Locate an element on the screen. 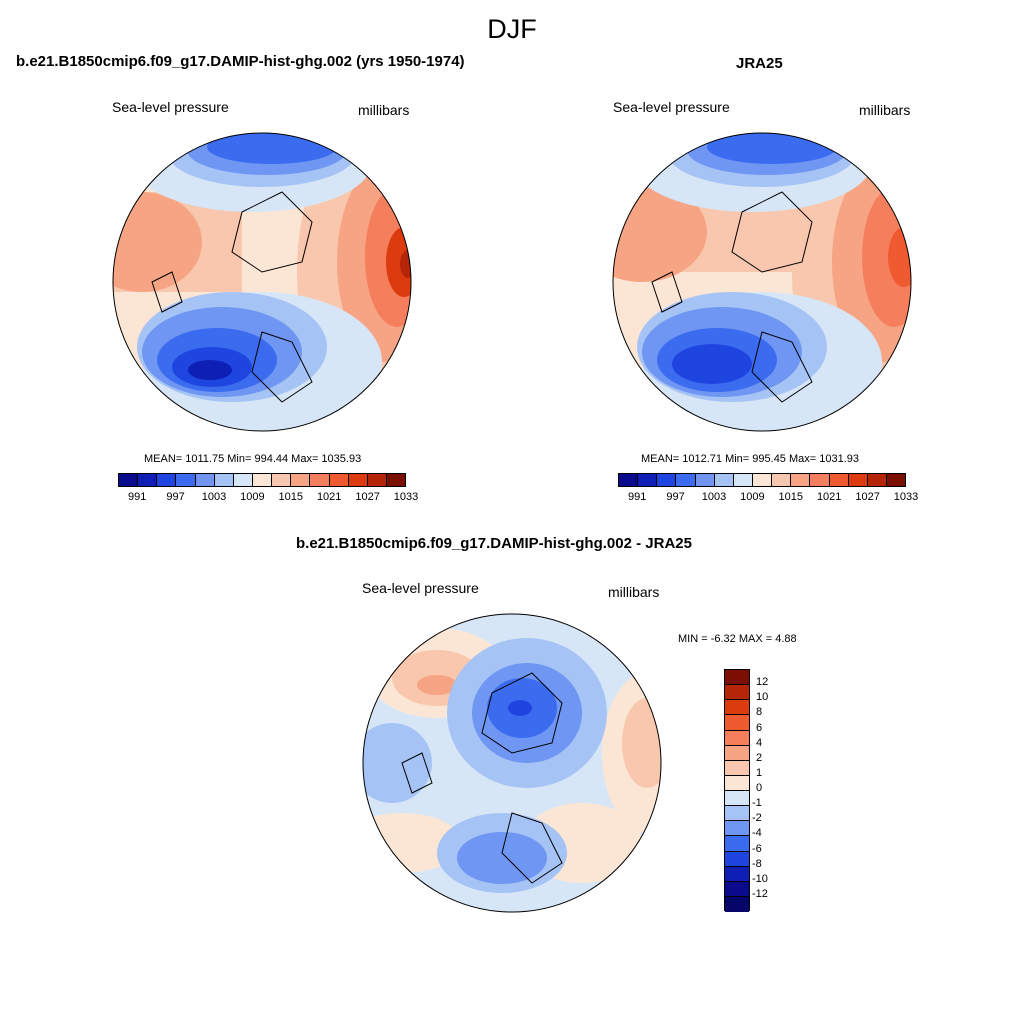  colorbar-tick-label: 8 is located at coordinates (759, 712).